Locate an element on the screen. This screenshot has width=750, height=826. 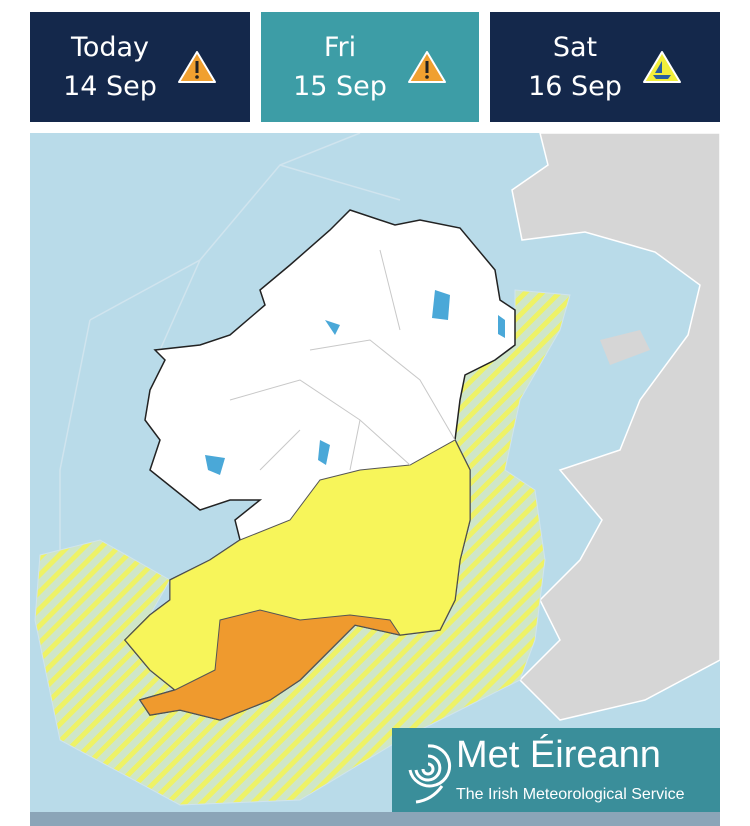
tab-day: Today is located at coordinates (110, 47).